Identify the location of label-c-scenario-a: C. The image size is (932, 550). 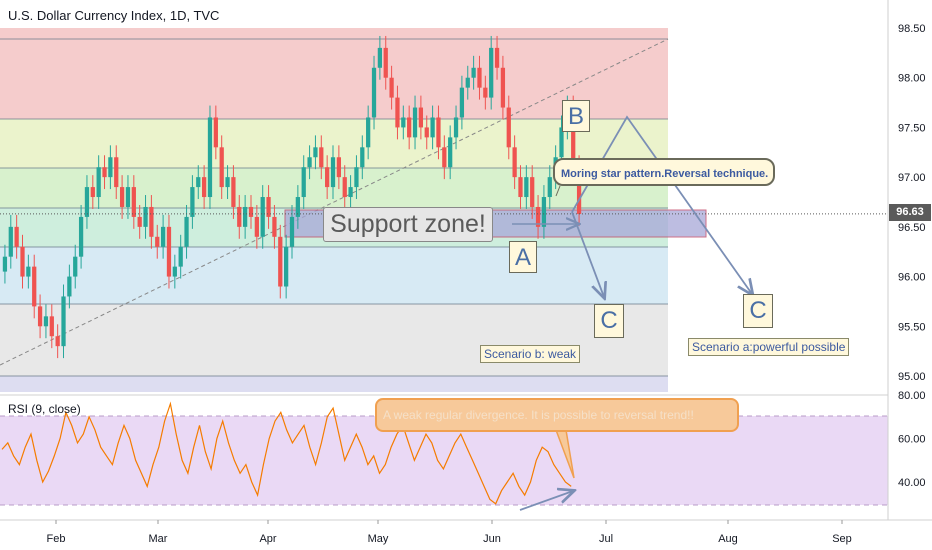
(758, 311).